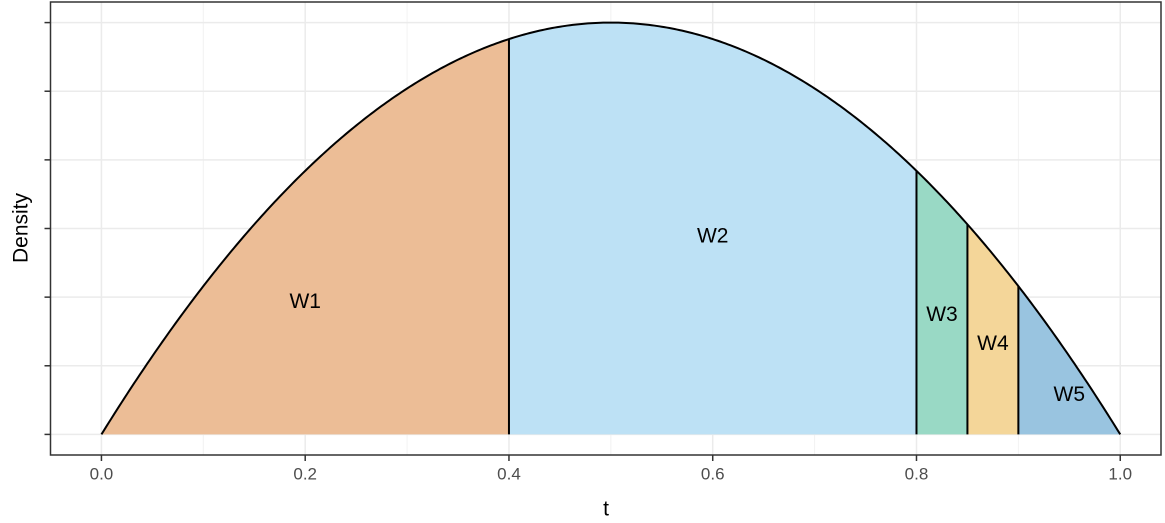 The height and width of the screenshot is (523, 1165). What do you see at coordinates (21, 227) in the screenshot?
I see `y-axis-label: Density` at bounding box center [21, 227].